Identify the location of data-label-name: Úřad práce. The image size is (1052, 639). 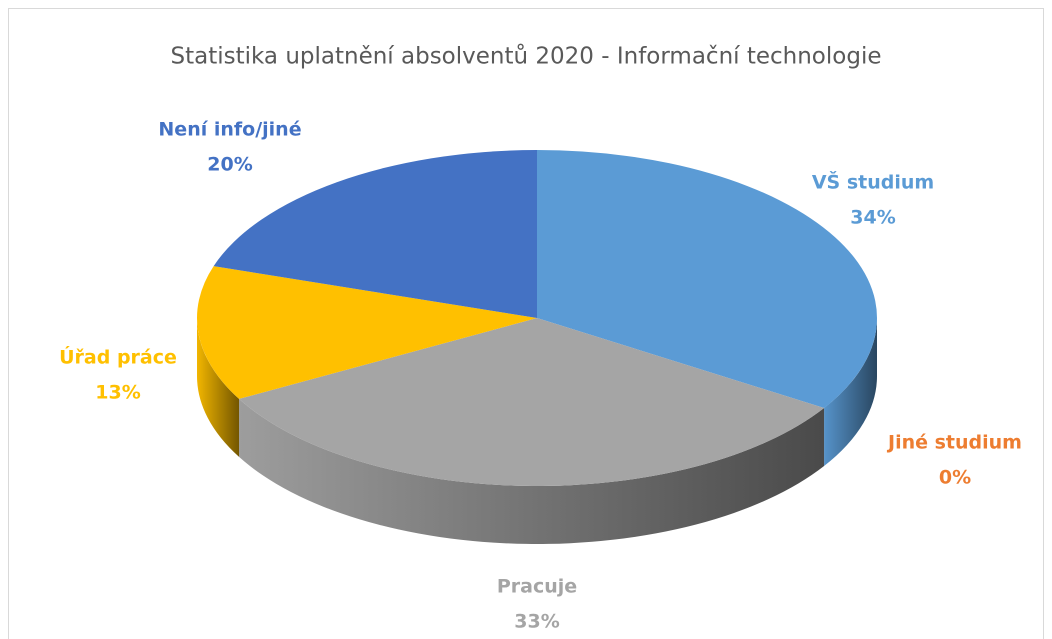
(118, 357).